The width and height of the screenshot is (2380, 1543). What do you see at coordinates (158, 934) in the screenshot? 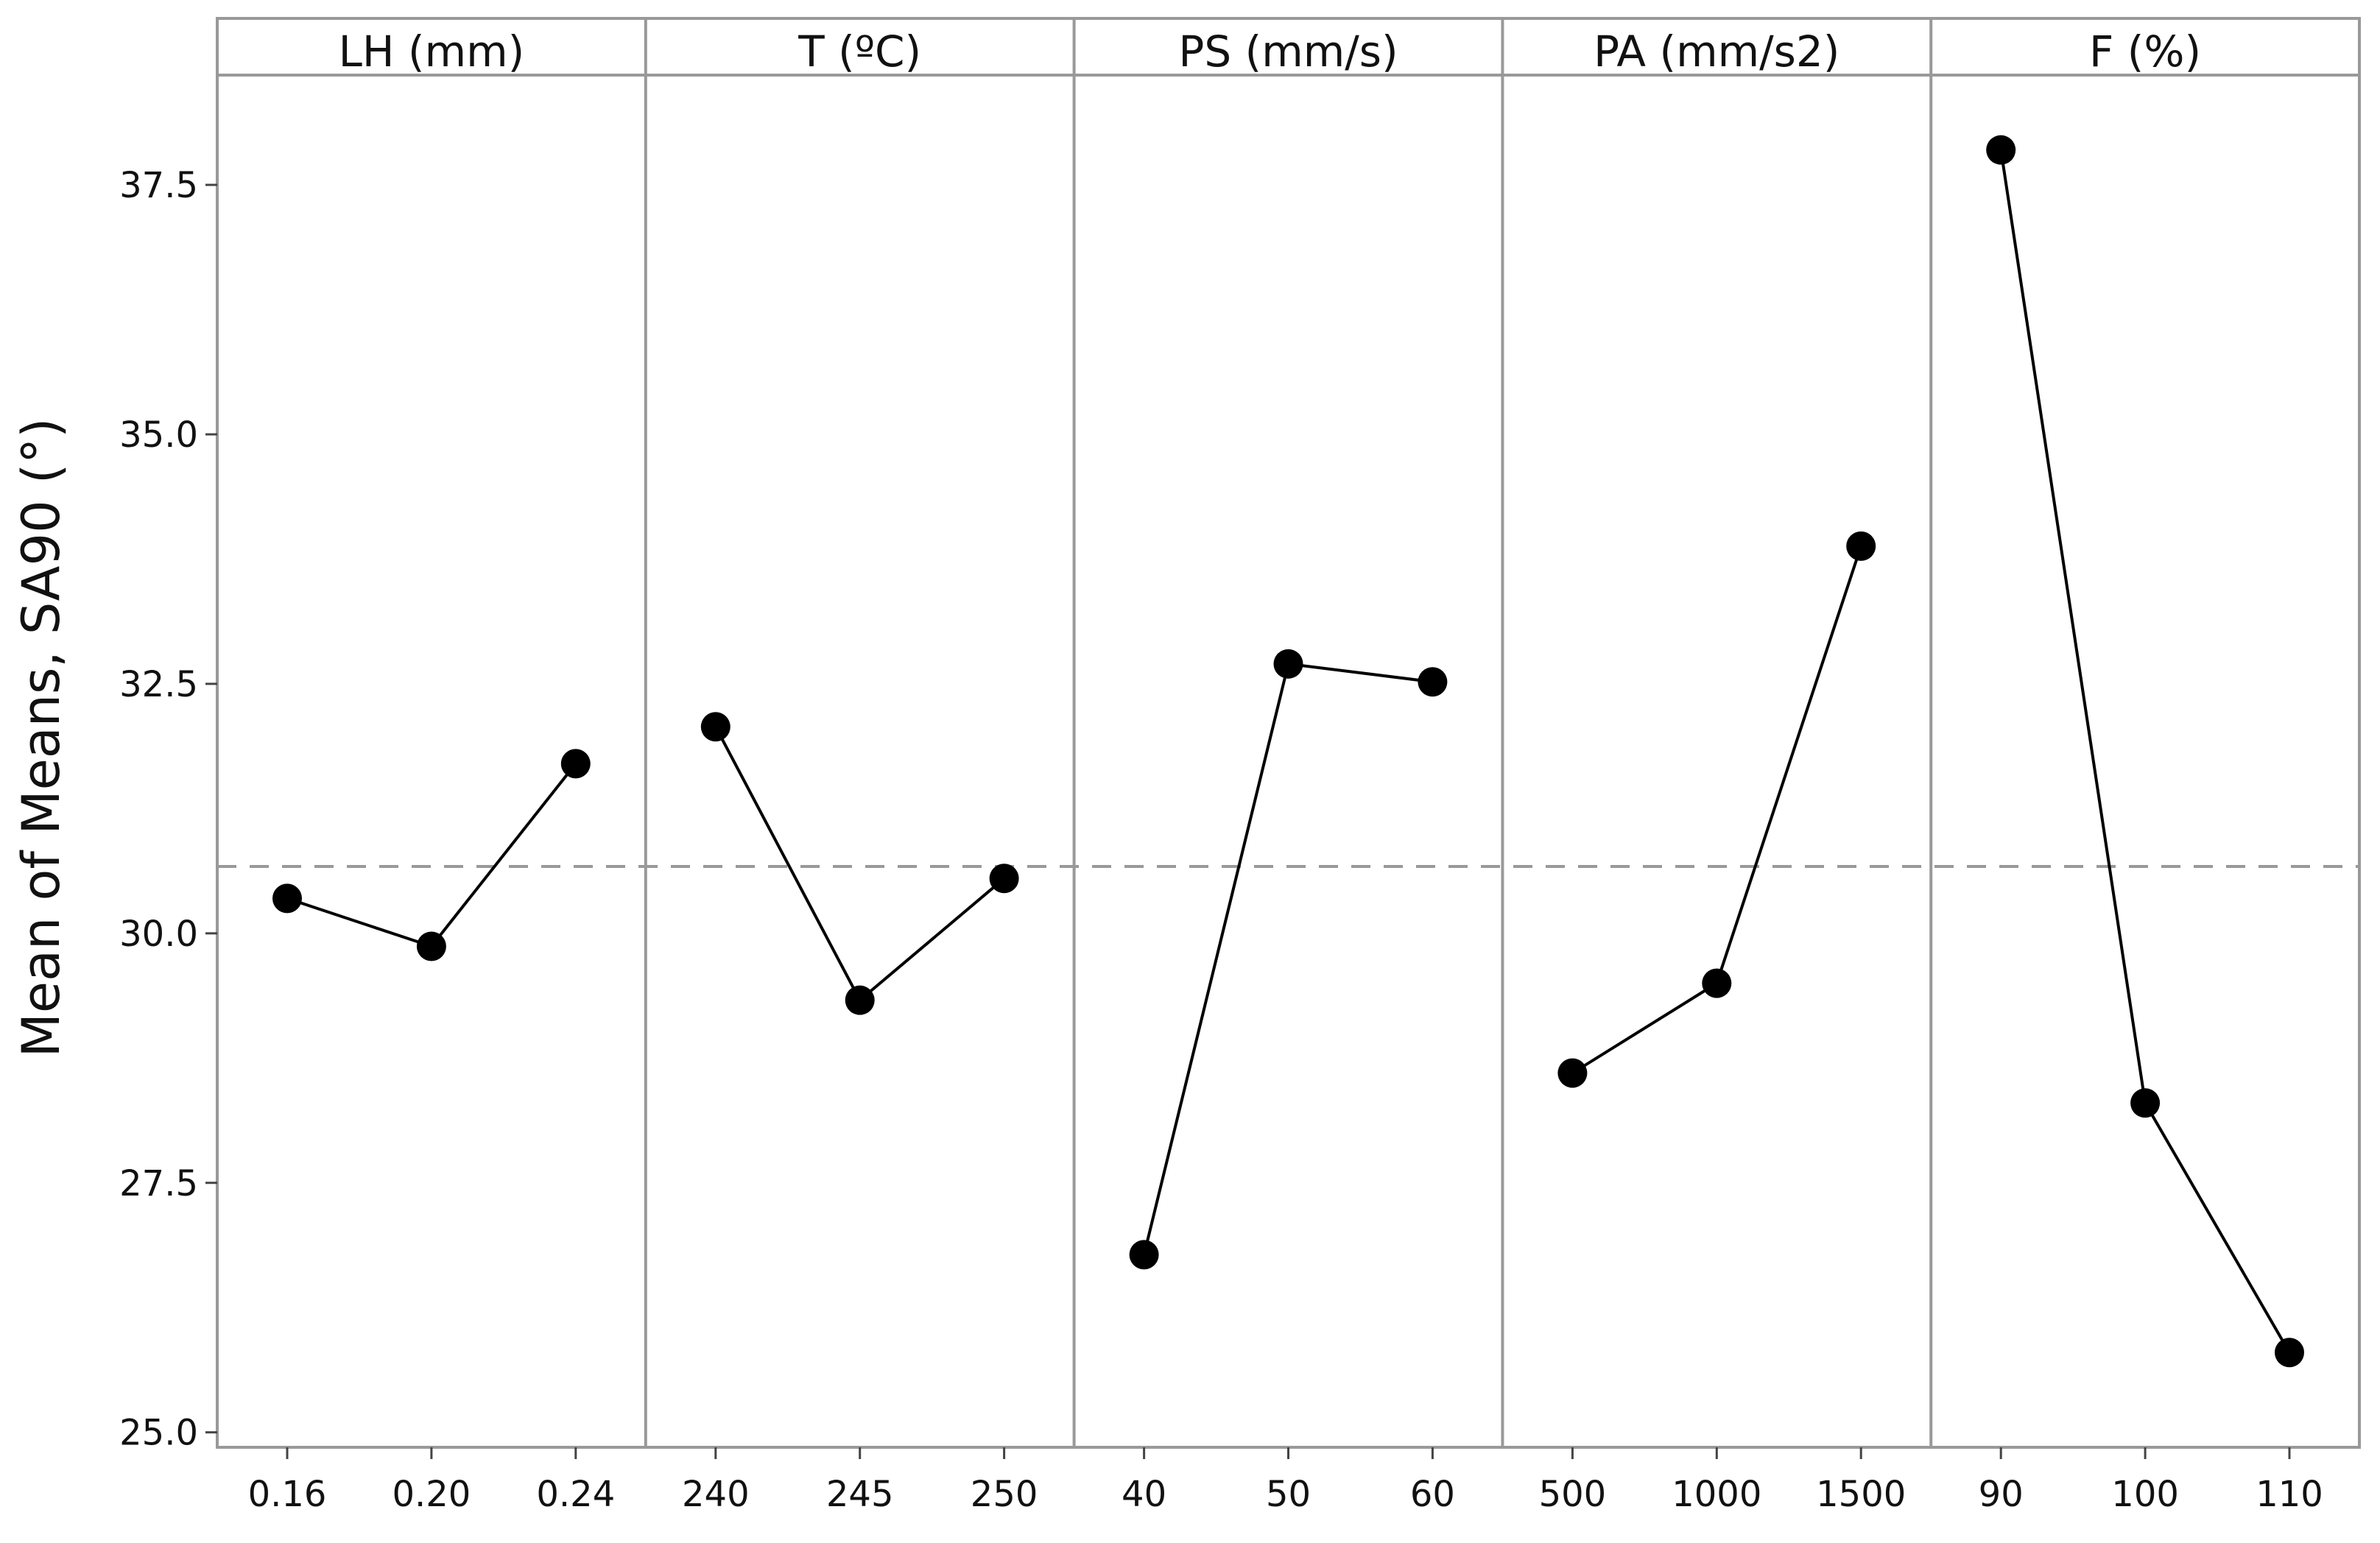
I see `y-tick-label: 30.0` at bounding box center [158, 934].